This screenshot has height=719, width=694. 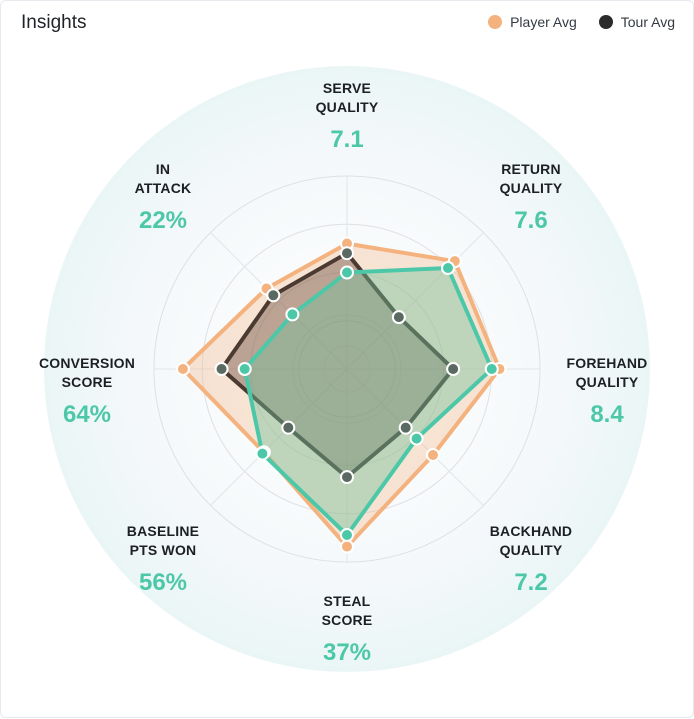 I want to click on legend-dot-player, so click(x=495, y=22).